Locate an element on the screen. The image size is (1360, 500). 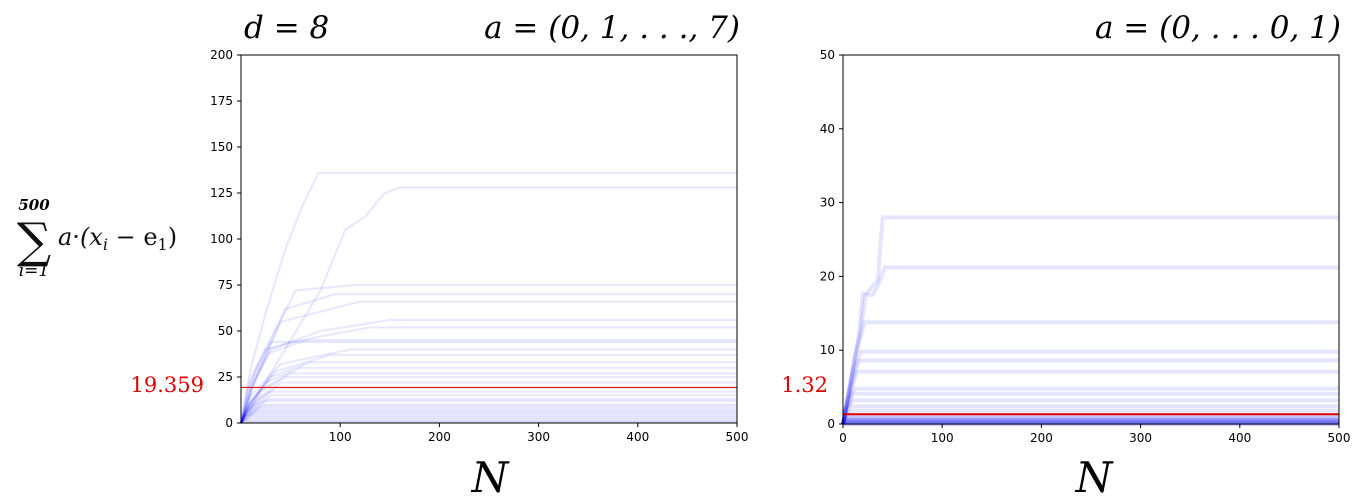
x-tick-label: 0 is located at coordinates (843, 438).